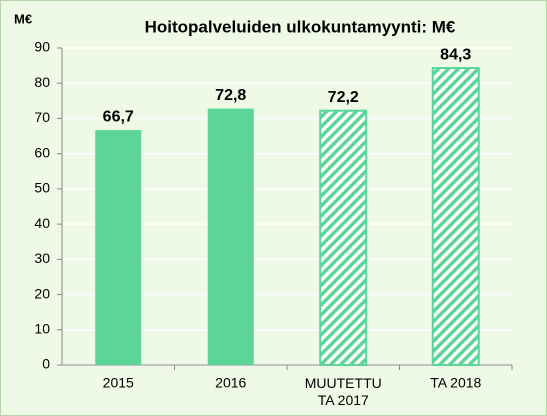 This screenshot has height=416, width=547. I want to click on y-tick-label: 90, so click(42, 47).